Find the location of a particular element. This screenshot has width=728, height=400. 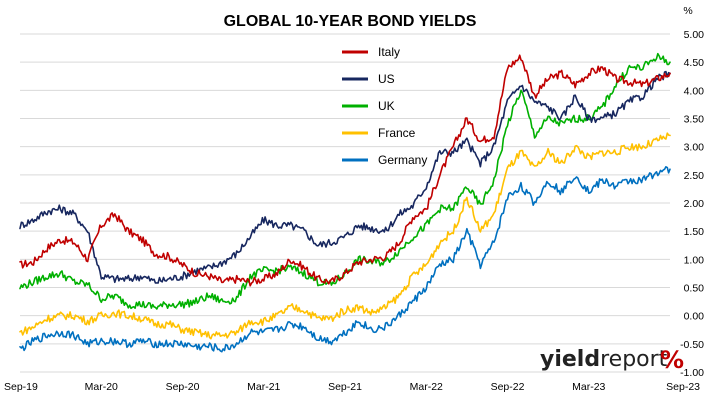

y-tick-label: 2.50 is located at coordinates (694, 176).